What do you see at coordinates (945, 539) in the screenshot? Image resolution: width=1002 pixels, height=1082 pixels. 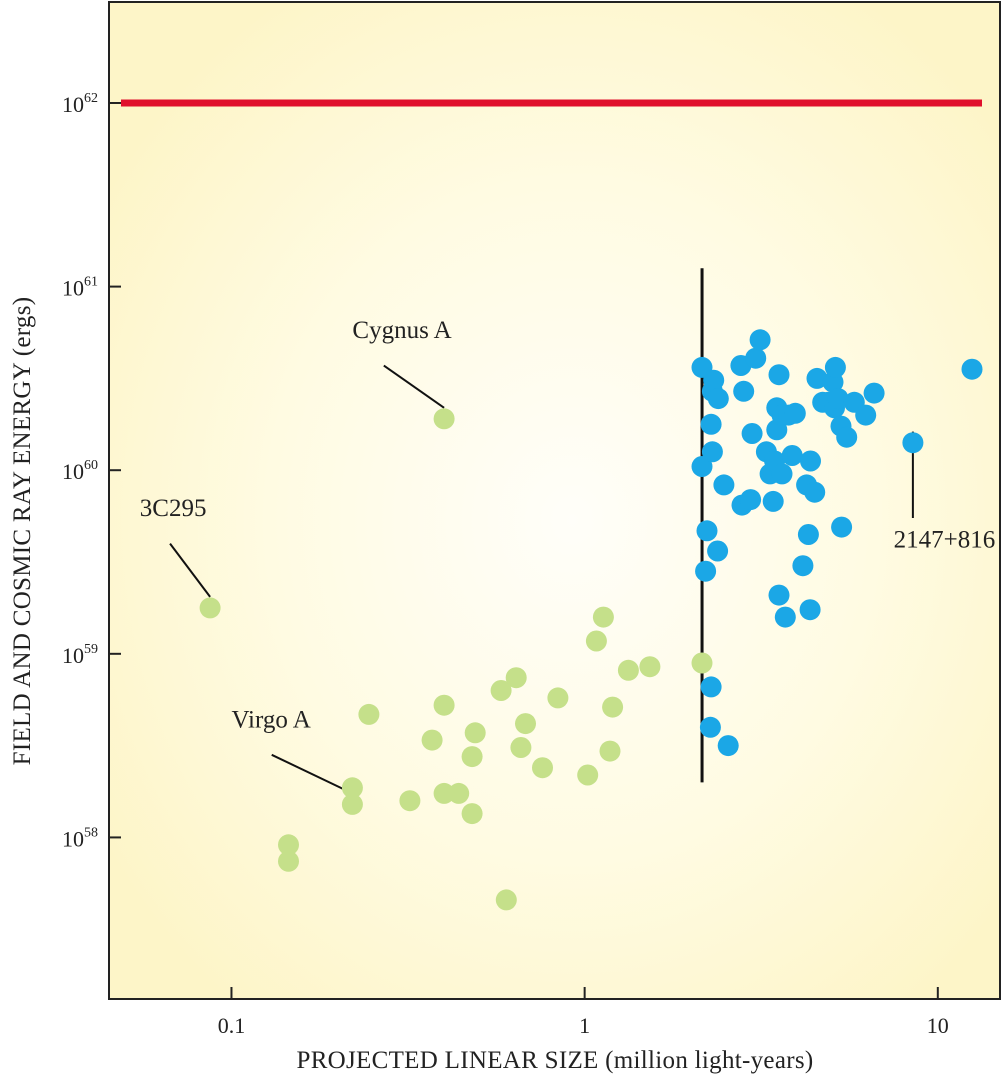 I see `annotation-label: 2147+816` at bounding box center [945, 539].